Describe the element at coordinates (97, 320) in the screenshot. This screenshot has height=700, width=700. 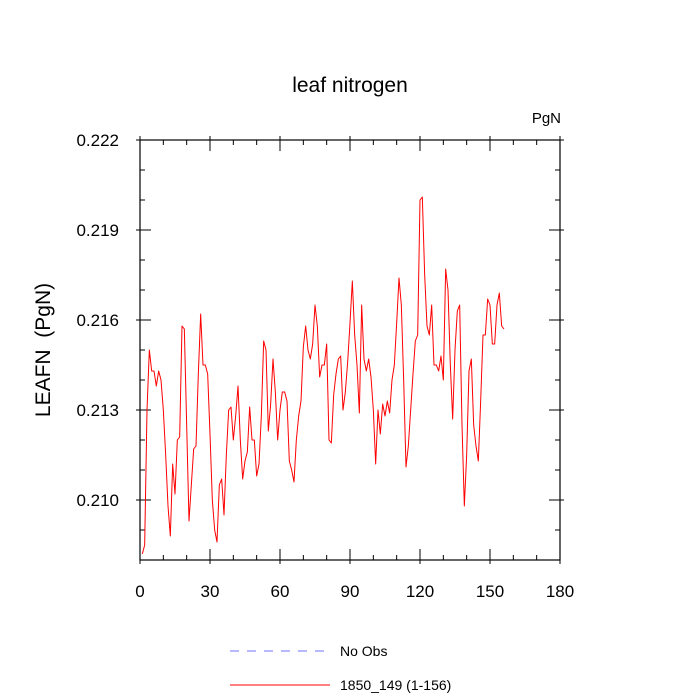
I see `y-tick-label: 0.216` at that location.